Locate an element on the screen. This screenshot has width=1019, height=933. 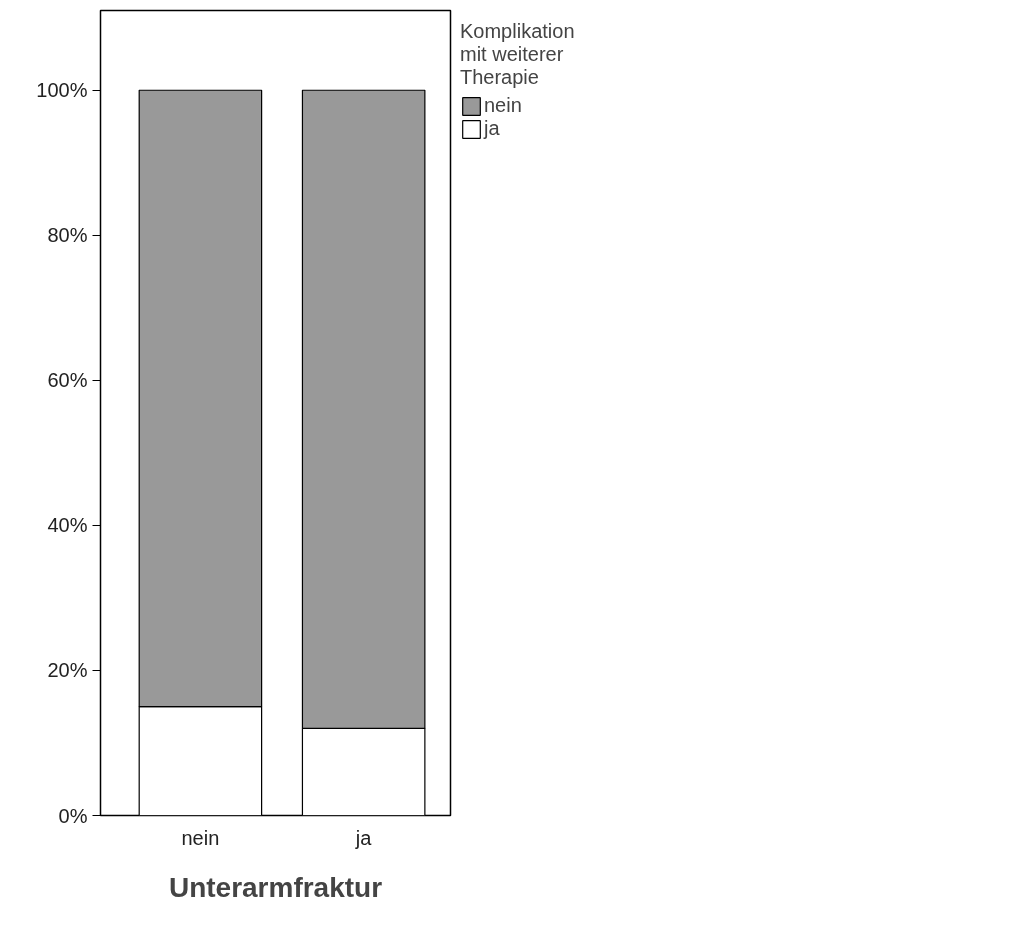
y-tick-label: 100% is located at coordinates (62, 90).